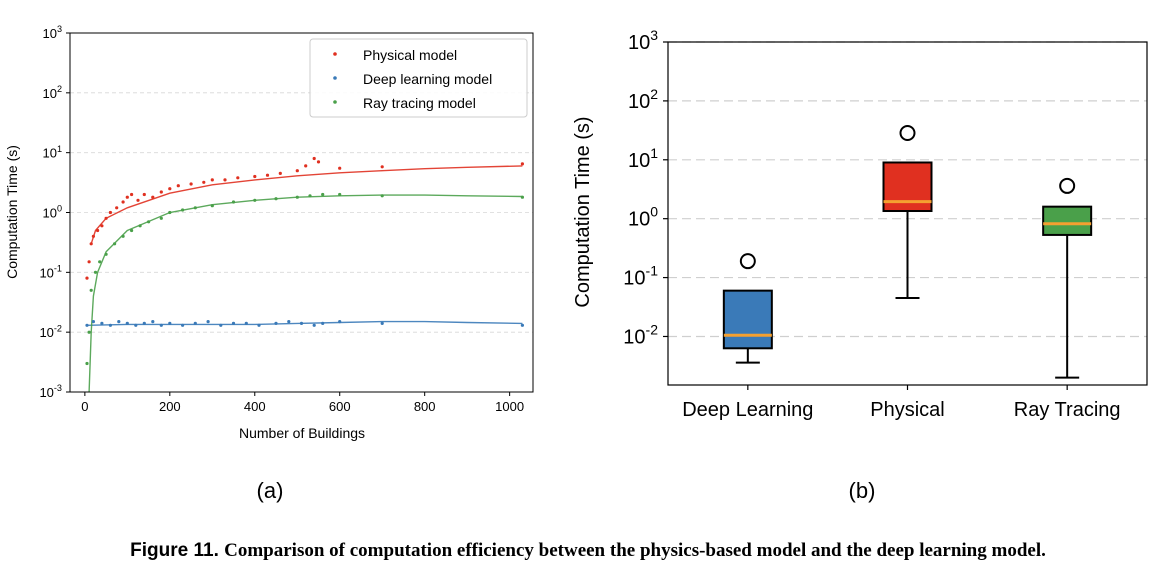 This screenshot has height=574, width=1176. I want to click on panel-b-y-ticks: 10⁻² 10⁻¹ 10⁰ 10¹ 10² 10³, so click(645, 187).